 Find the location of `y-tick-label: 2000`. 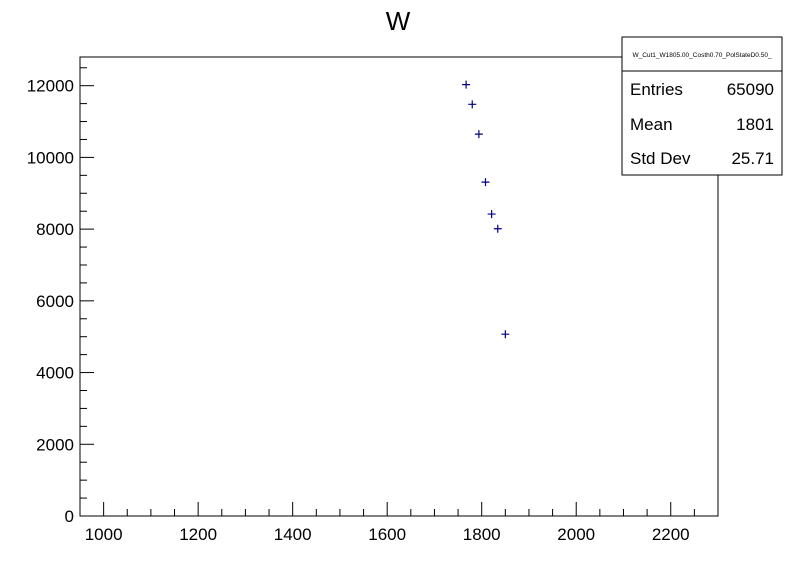

y-tick-label: 2000 is located at coordinates (55, 444).